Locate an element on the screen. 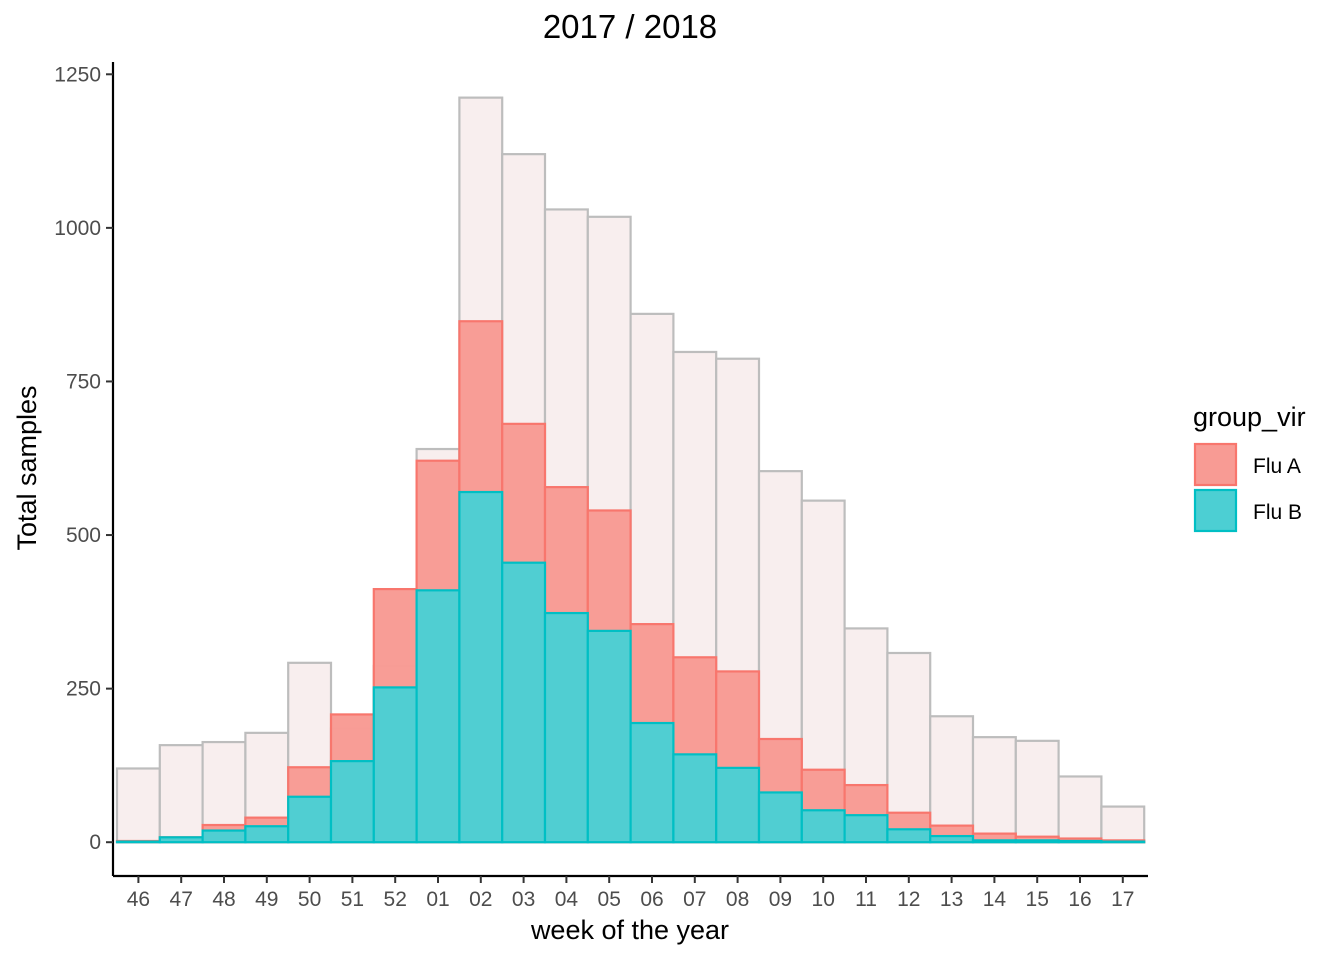 The width and height of the screenshot is (1344, 960). y-axis-title: Total samples is located at coordinates (27, 467).